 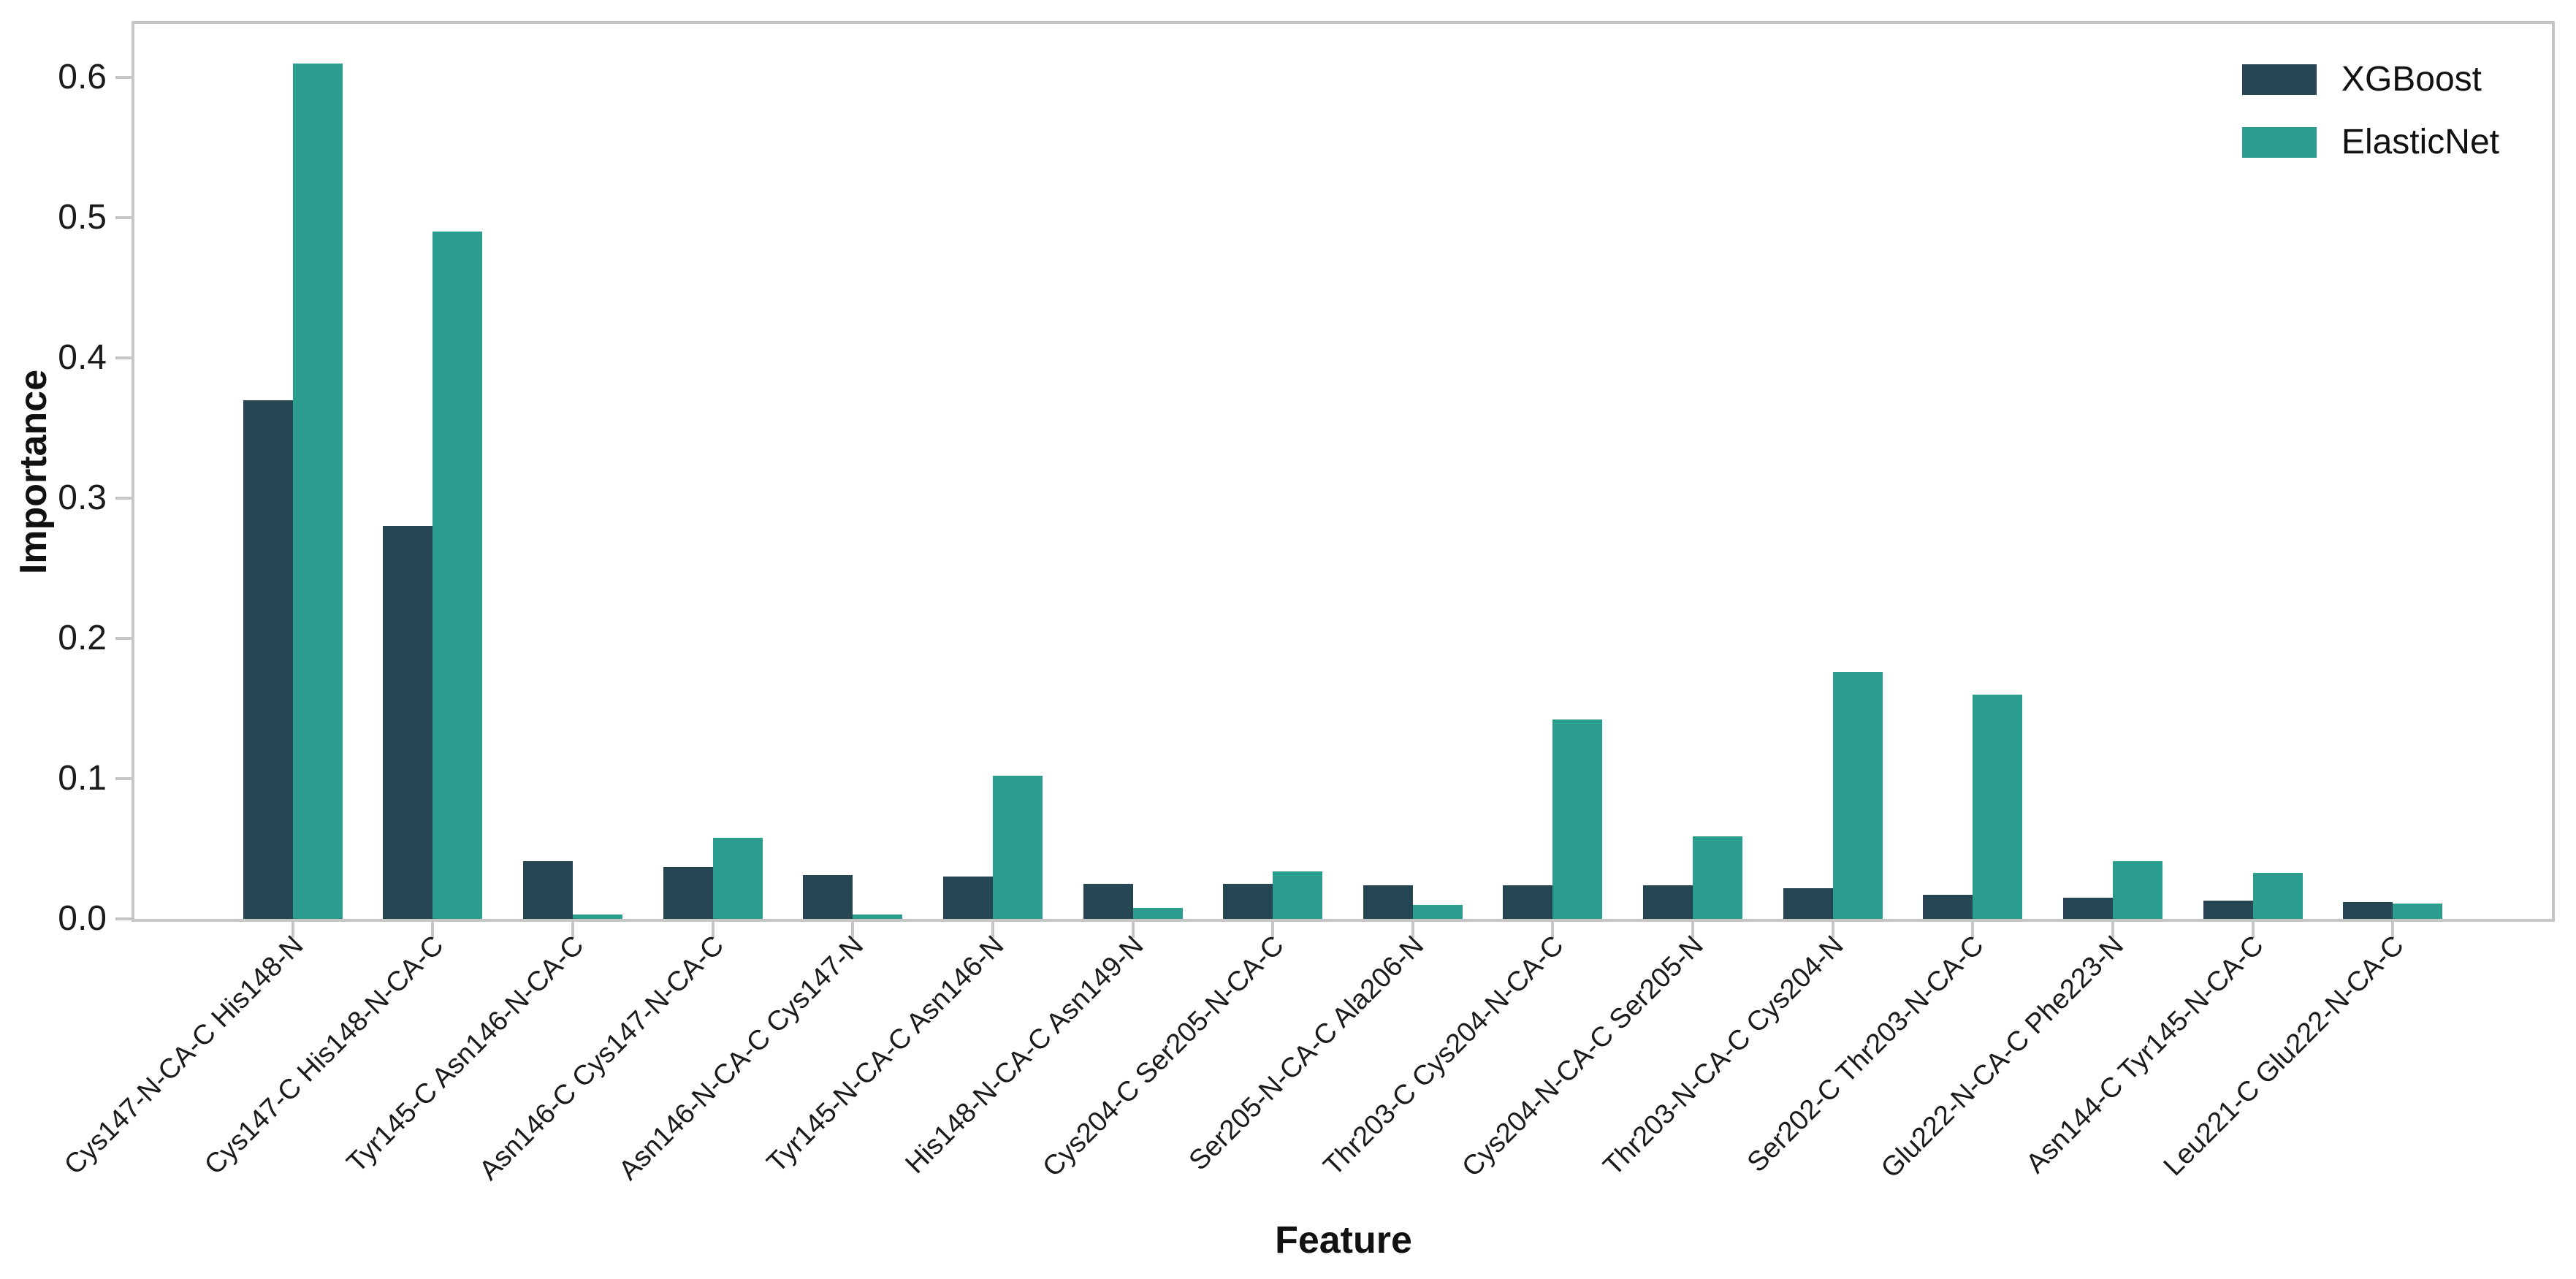 What do you see at coordinates (83, 498) in the screenshot?
I see `y-tick-label: 0.3` at bounding box center [83, 498].